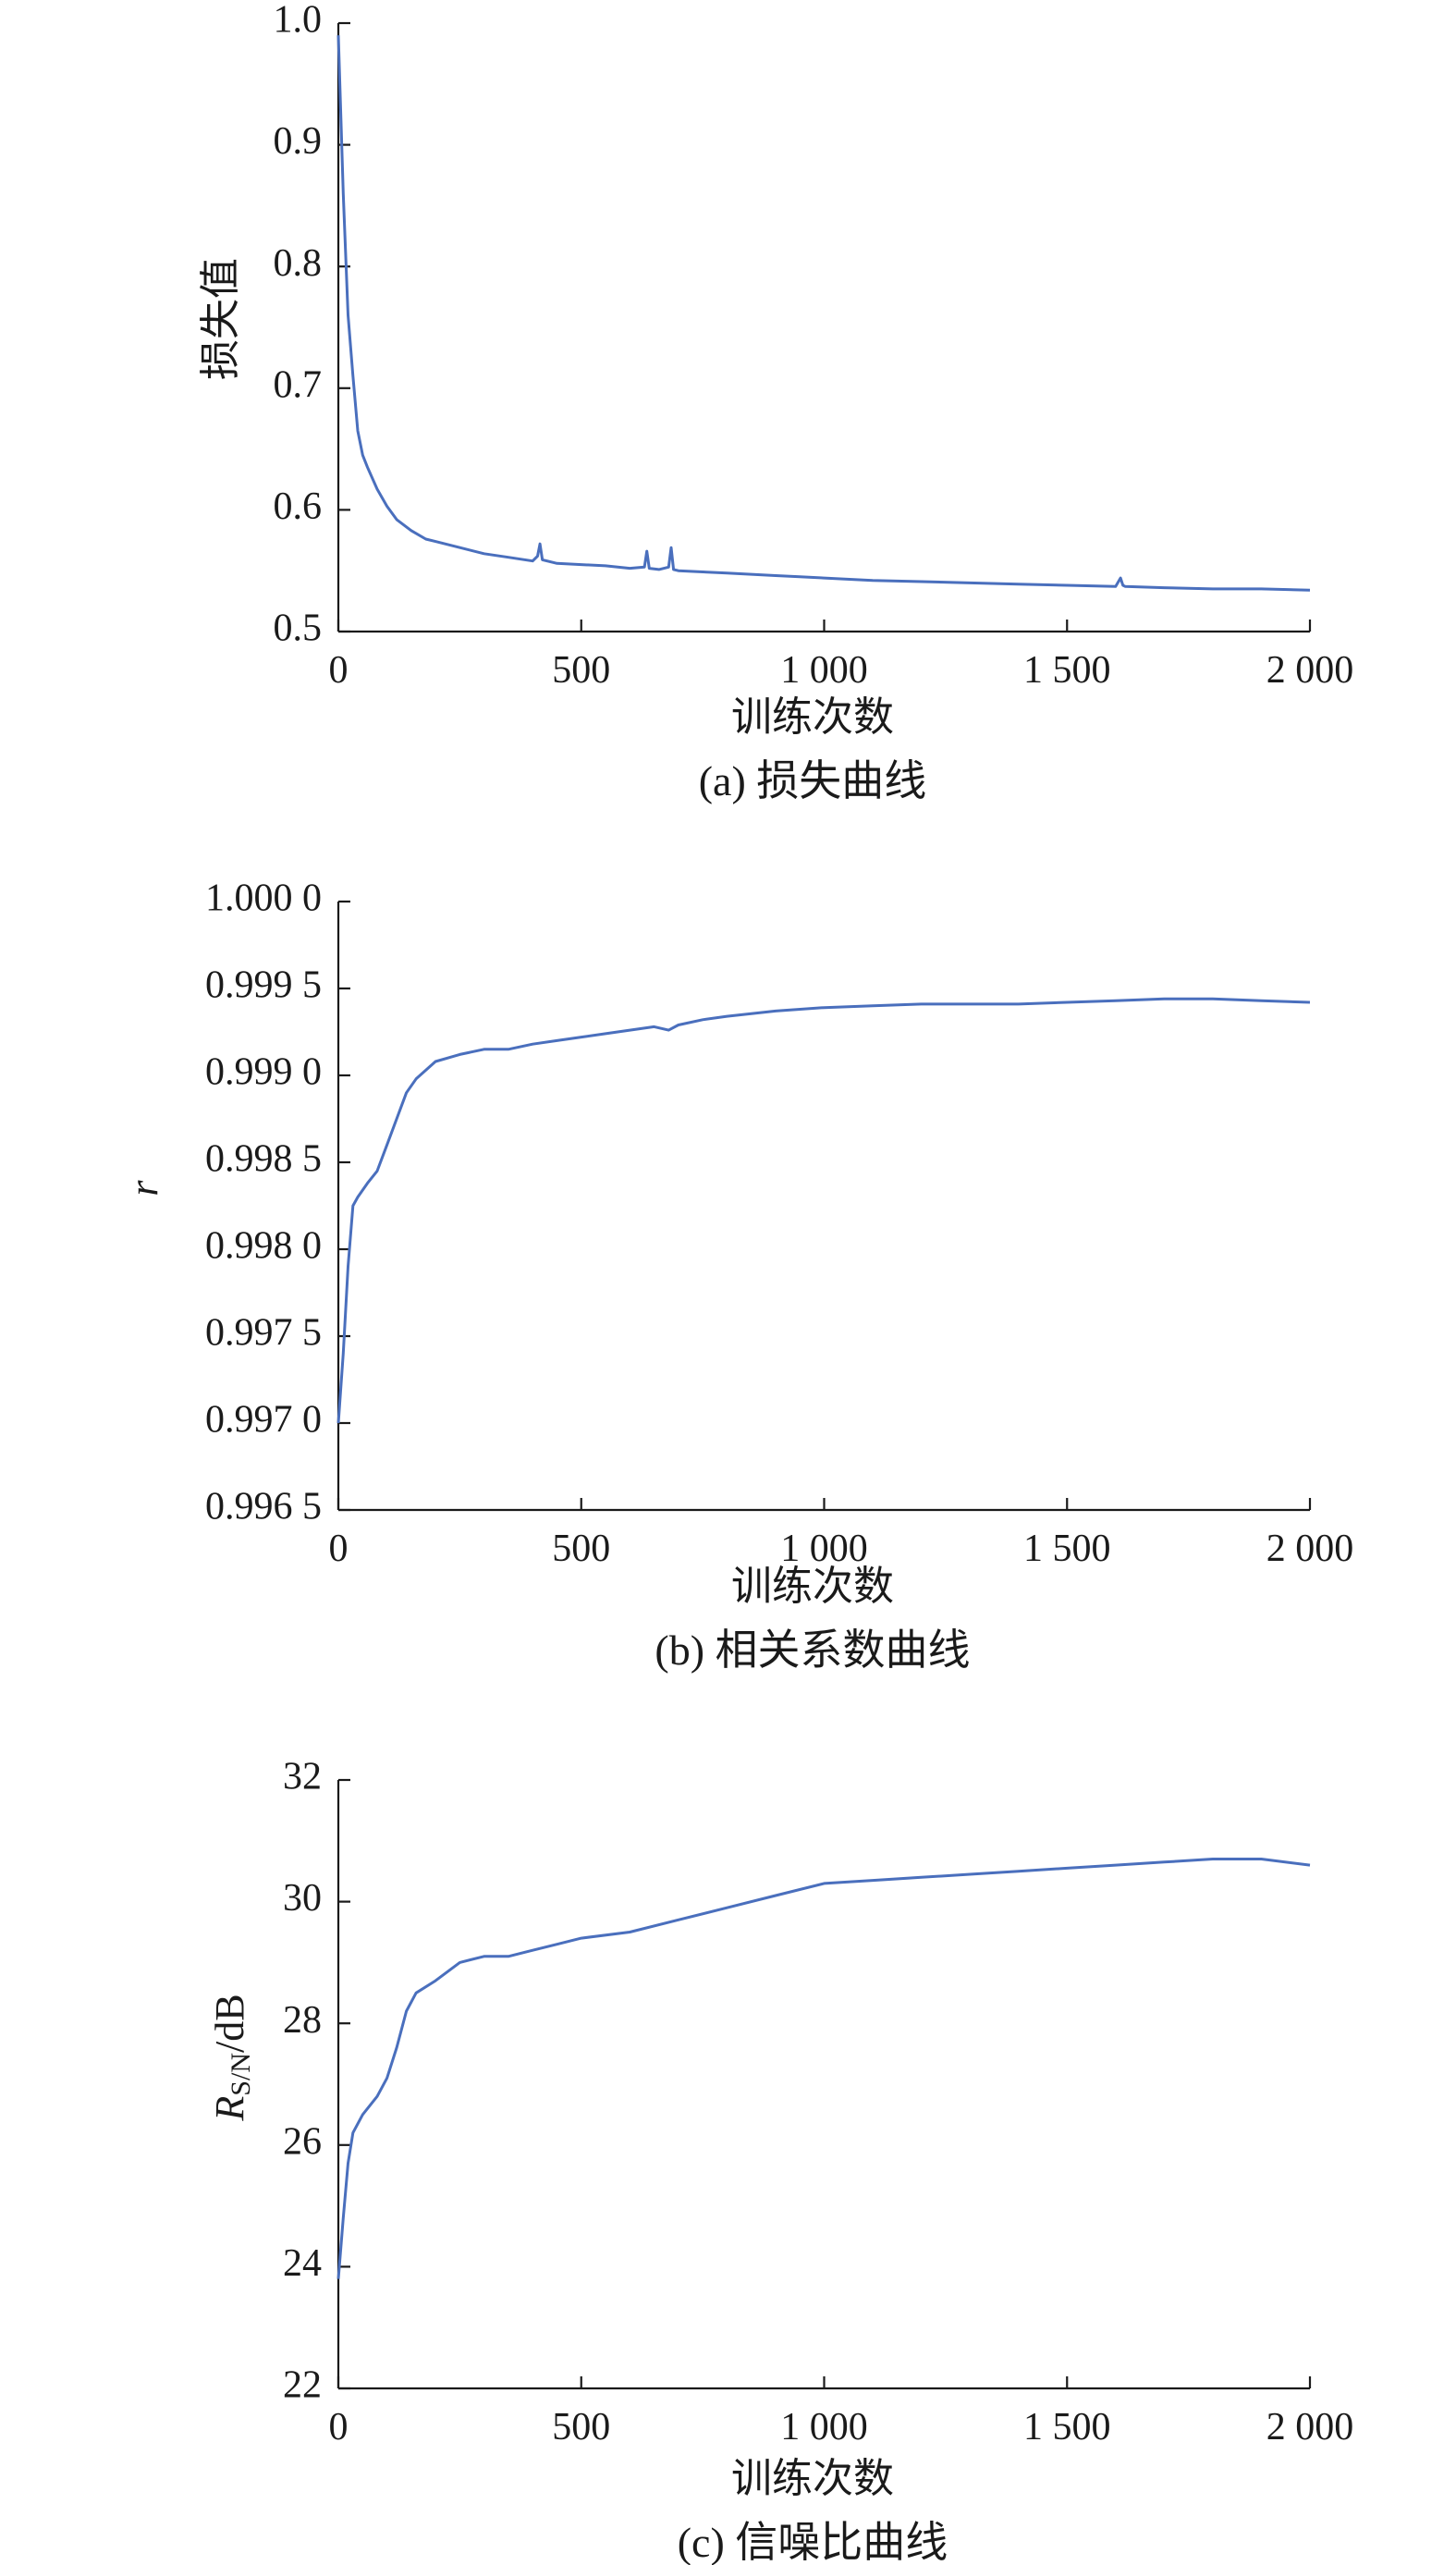 The image size is (1456, 2565). I want to click on y-label-unit: /dB, so click(229, 2023).